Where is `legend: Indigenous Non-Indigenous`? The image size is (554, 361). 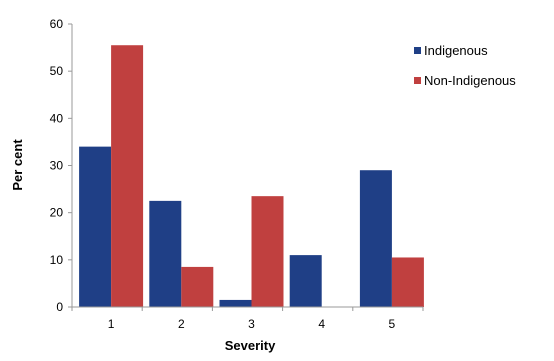
legend: Indigenous Non-Indigenous is located at coordinates (465, 65).